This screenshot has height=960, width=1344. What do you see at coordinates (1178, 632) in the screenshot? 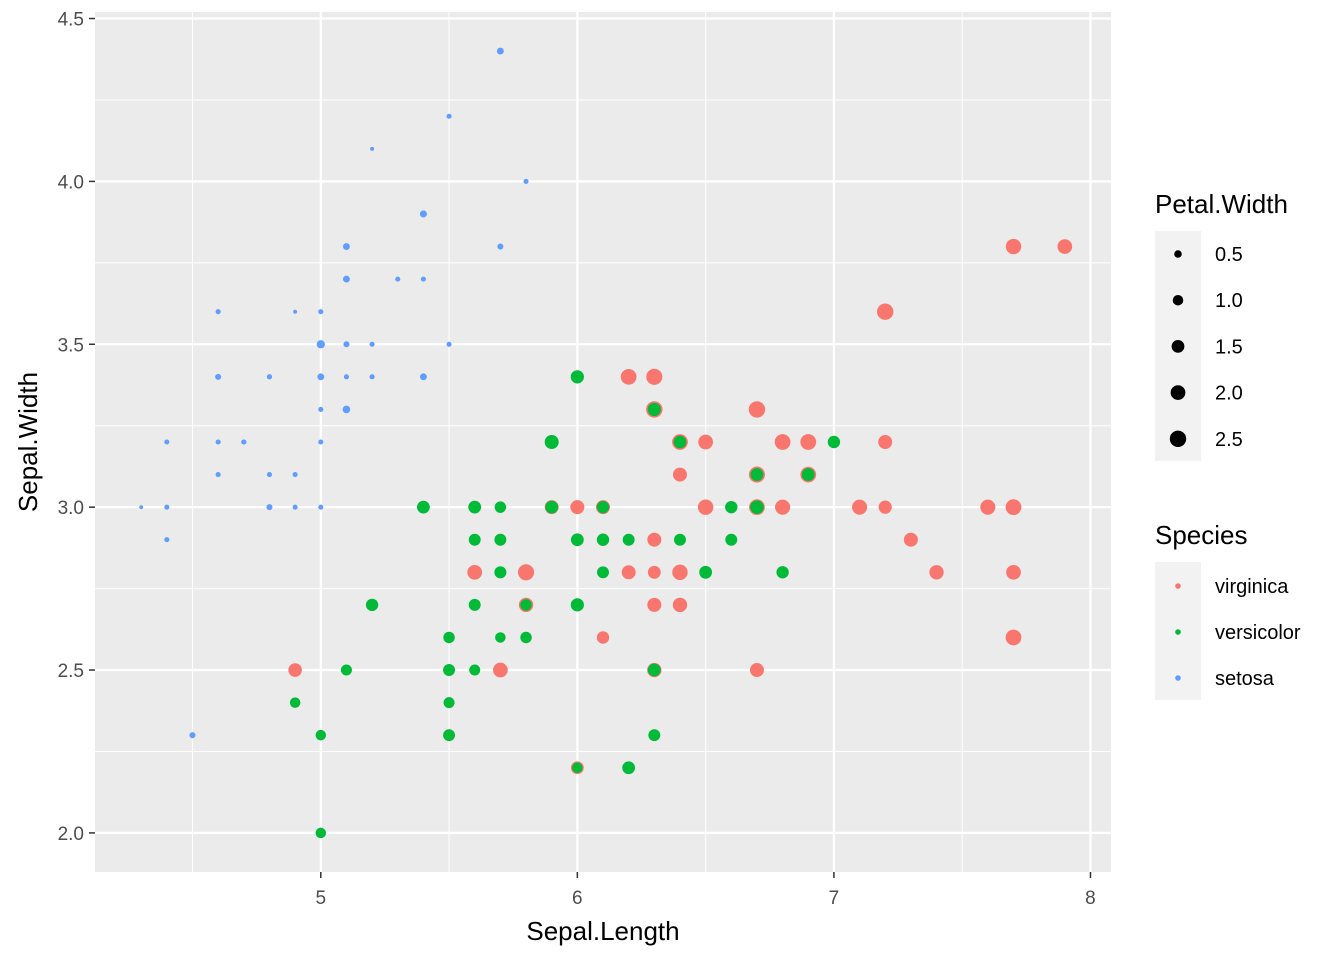
I see `color-legend-key-versicolor` at bounding box center [1178, 632].